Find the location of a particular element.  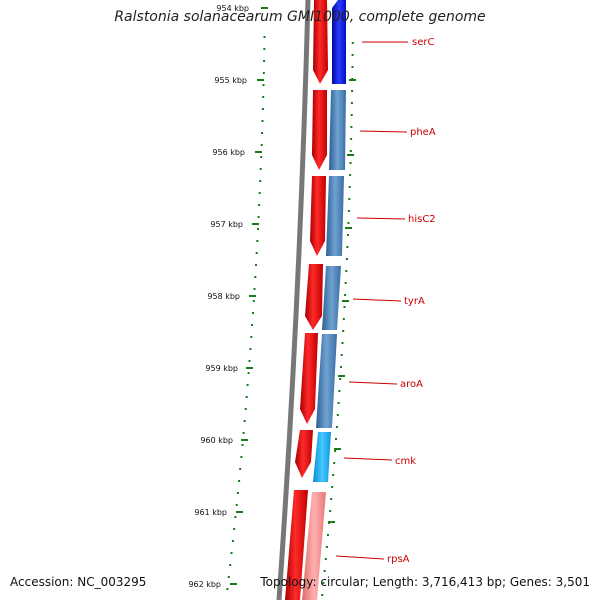

gene-block-aroA is located at coordinates (326, 381).